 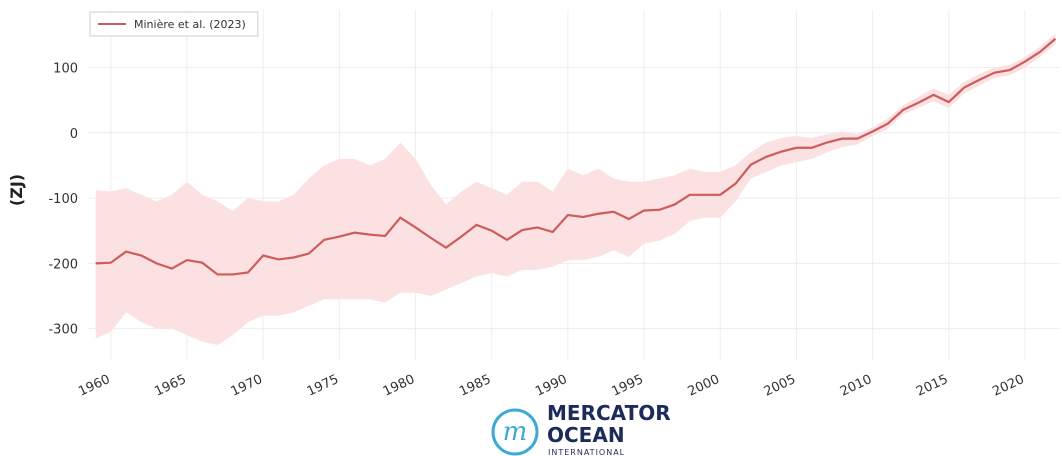 I want to click on logo-text: INTERNATIONAL, so click(x=586, y=452).